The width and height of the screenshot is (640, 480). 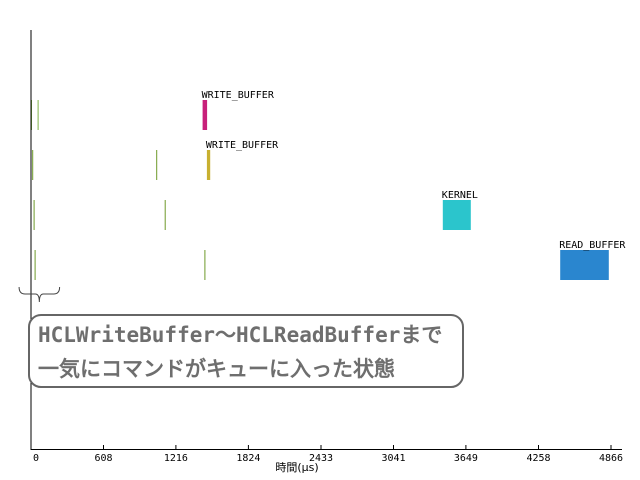 What do you see at coordinates (238, 95) in the screenshot?
I see `event-label-lane1: WRITE_BUFFER` at bounding box center [238, 95].